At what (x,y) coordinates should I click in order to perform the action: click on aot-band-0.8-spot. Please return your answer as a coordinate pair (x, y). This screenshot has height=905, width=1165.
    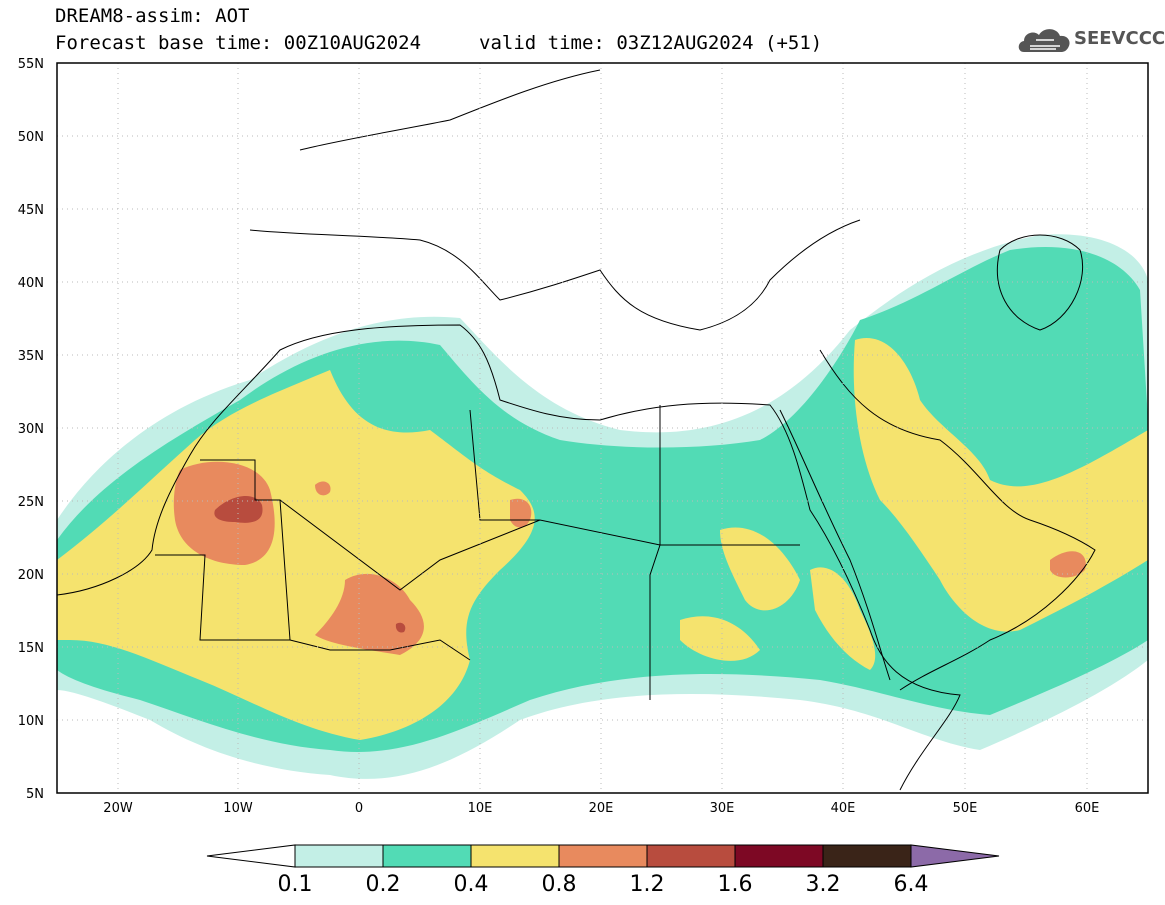
    Looking at the image, I should click on (323, 488).